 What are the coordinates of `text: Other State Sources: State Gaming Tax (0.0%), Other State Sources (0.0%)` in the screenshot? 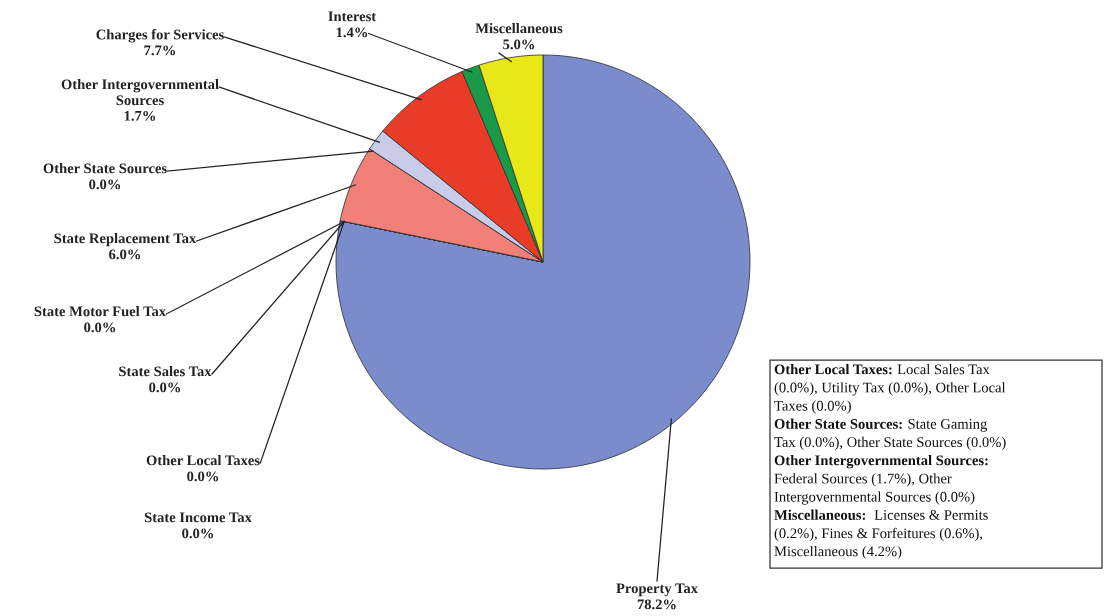 It's located at (890, 434).